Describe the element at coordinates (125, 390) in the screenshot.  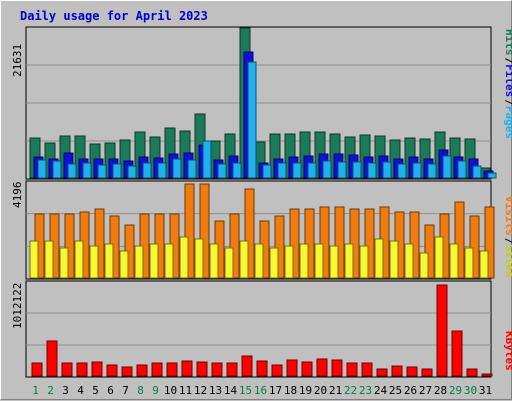
I see `day-label-7: 7` at that location.